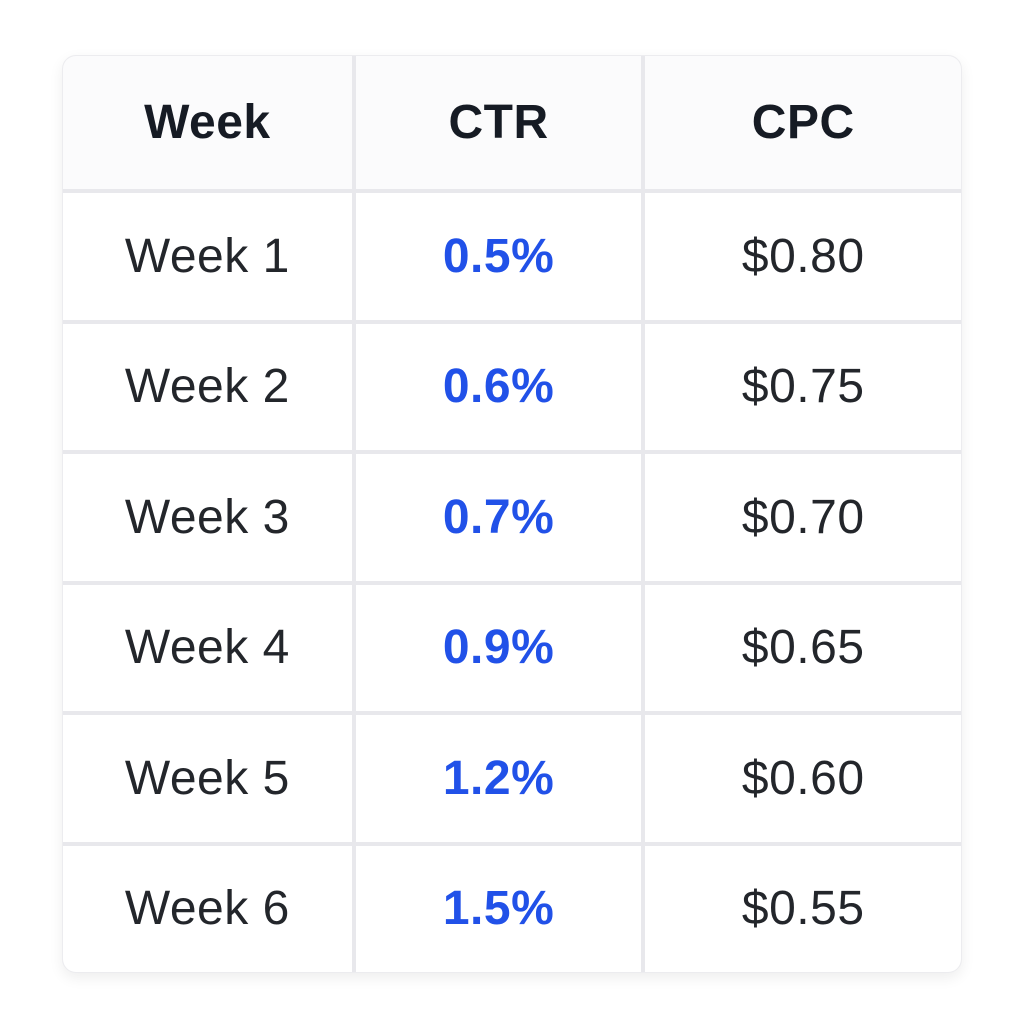  Describe the element at coordinates (803, 122) in the screenshot. I see `column-header-cpc: CPC` at that location.